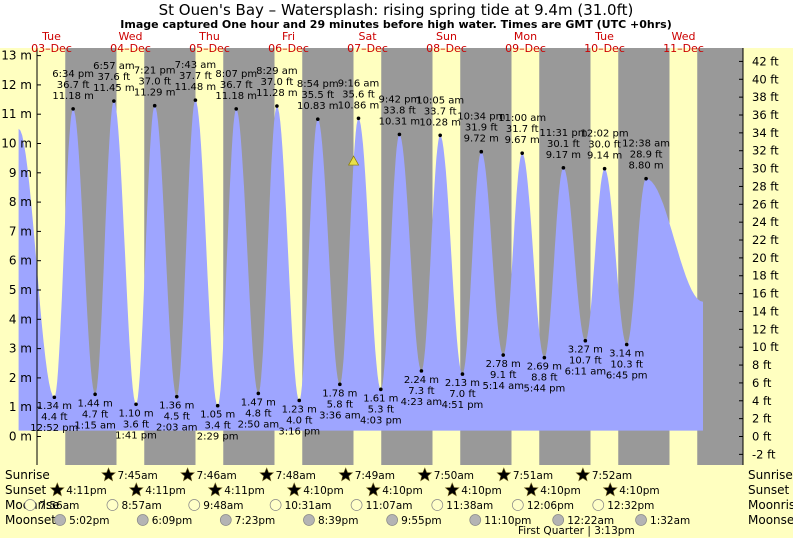 This screenshot has width=793, height=538. Describe the element at coordinates (421, 380) in the screenshot. I see `low-tide-m: 2.24 m` at that location.